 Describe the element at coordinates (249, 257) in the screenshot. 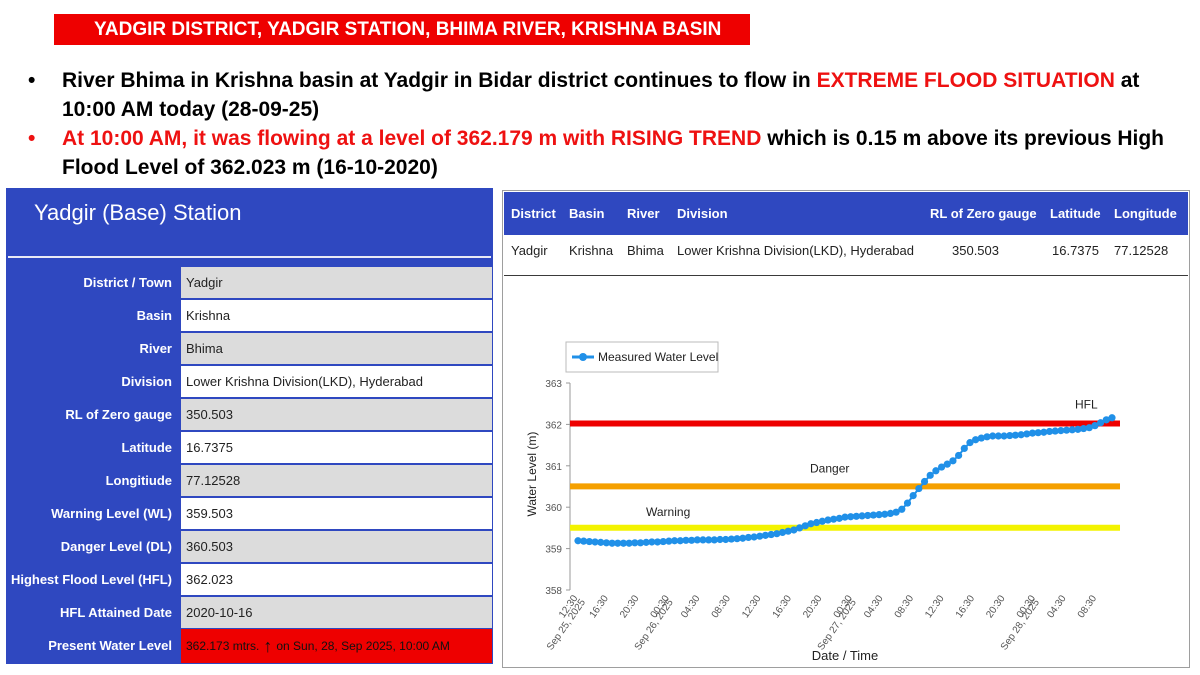

I see `station-divider` at that location.